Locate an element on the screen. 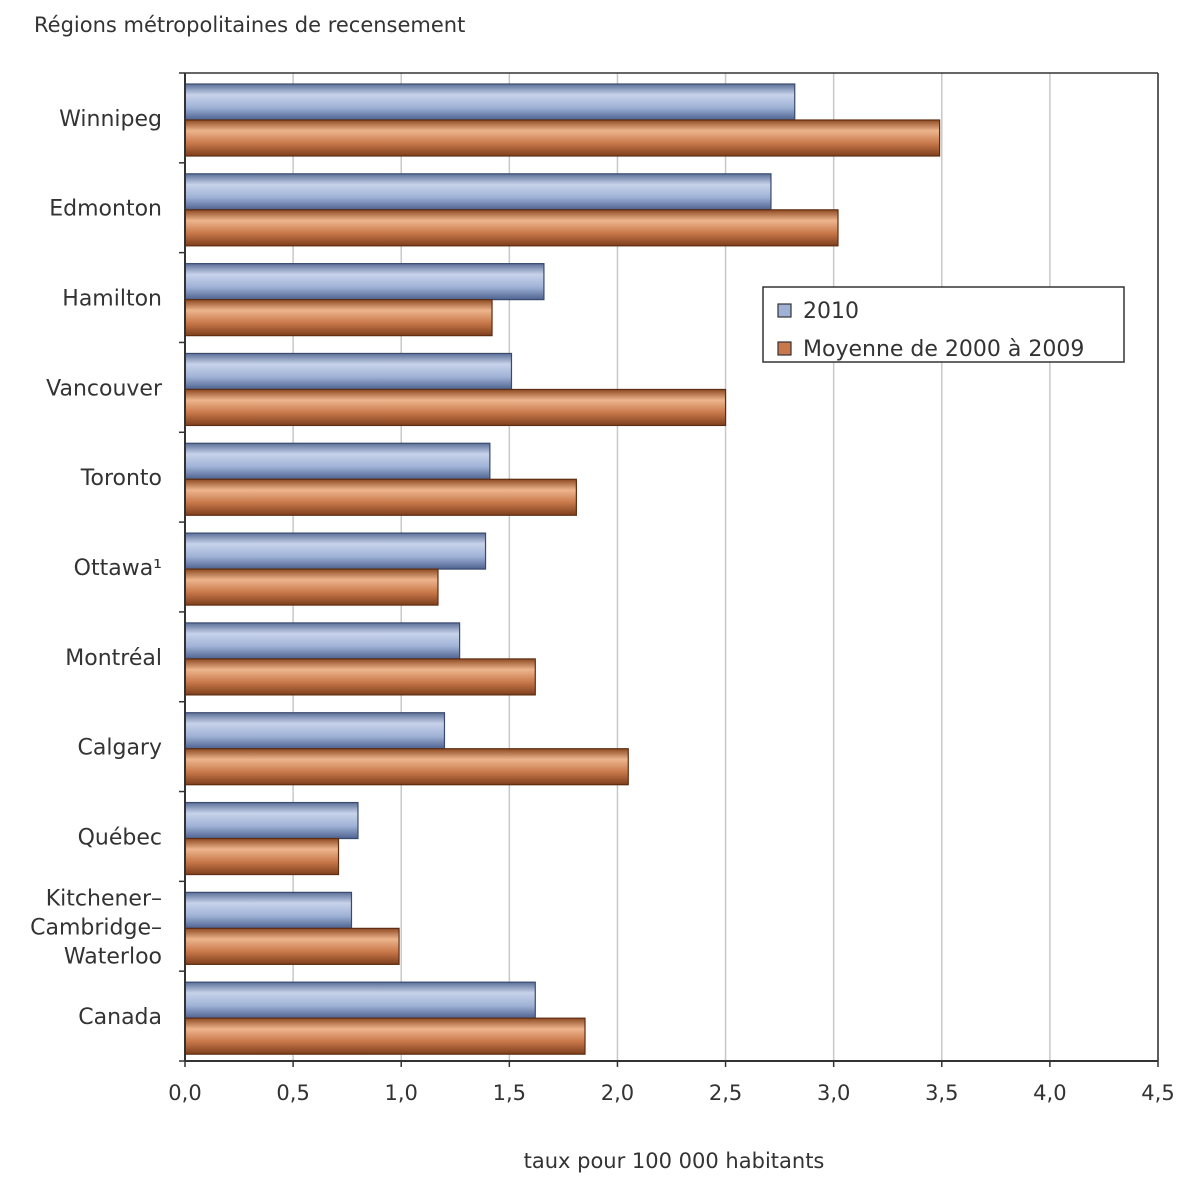 This screenshot has width=1181, height=1177. category-label: Ottawa¹ is located at coordinates (118, 568).